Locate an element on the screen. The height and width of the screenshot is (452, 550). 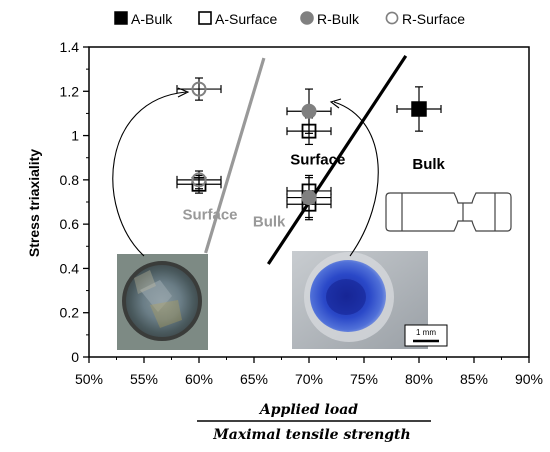
specimen-sketch is located at coordinates (448, 212).